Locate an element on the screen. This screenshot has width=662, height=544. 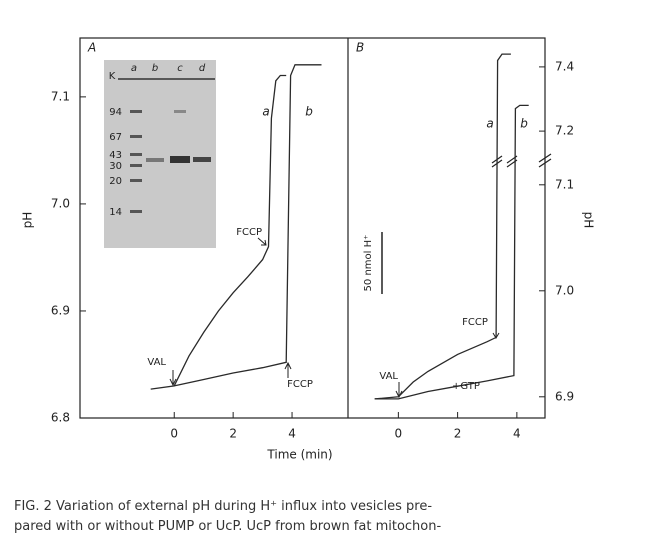
gel-lane-label: a is located at coordinates (134, 68).